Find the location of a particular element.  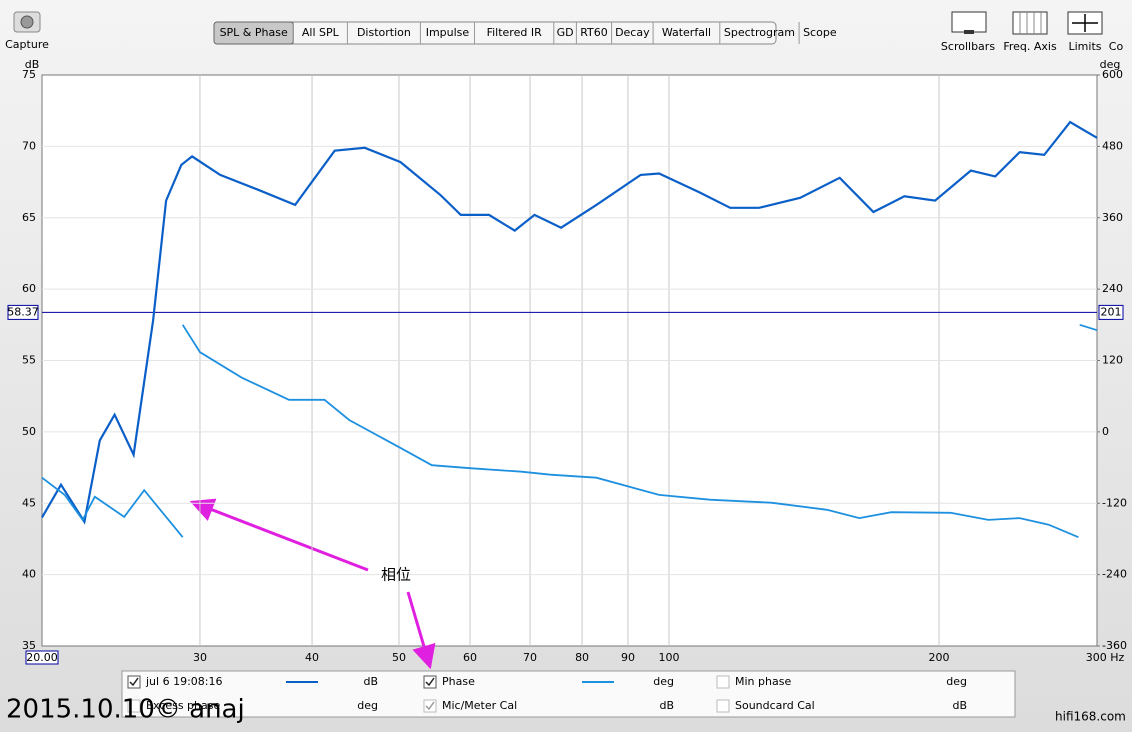

scrollbars-icon is located at coordinates (969, 22).